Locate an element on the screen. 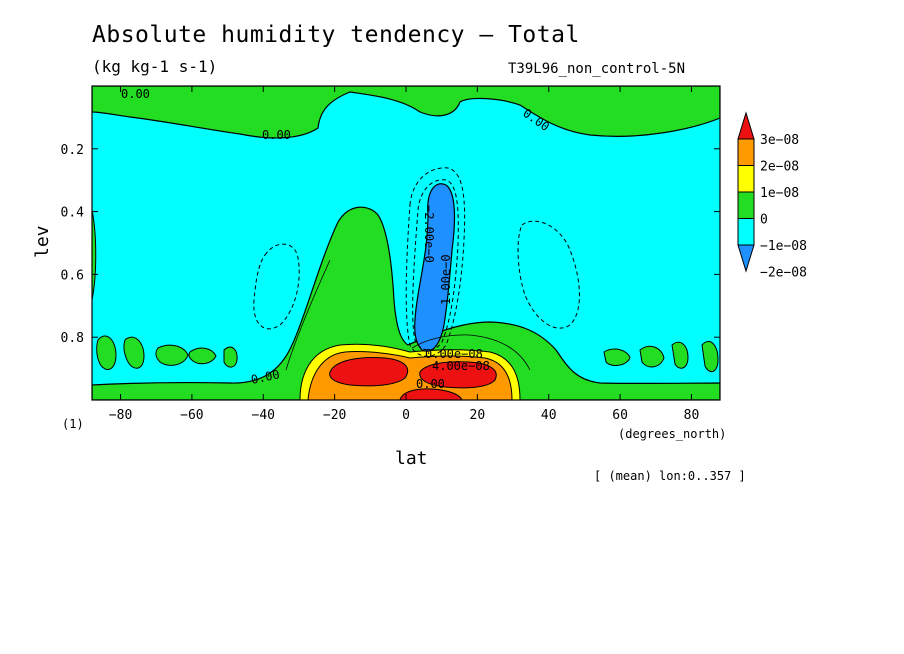 The width and height of the screenshot is (904, 654). contour-label: 1.00e−0 is located at coordinates (446, 279).